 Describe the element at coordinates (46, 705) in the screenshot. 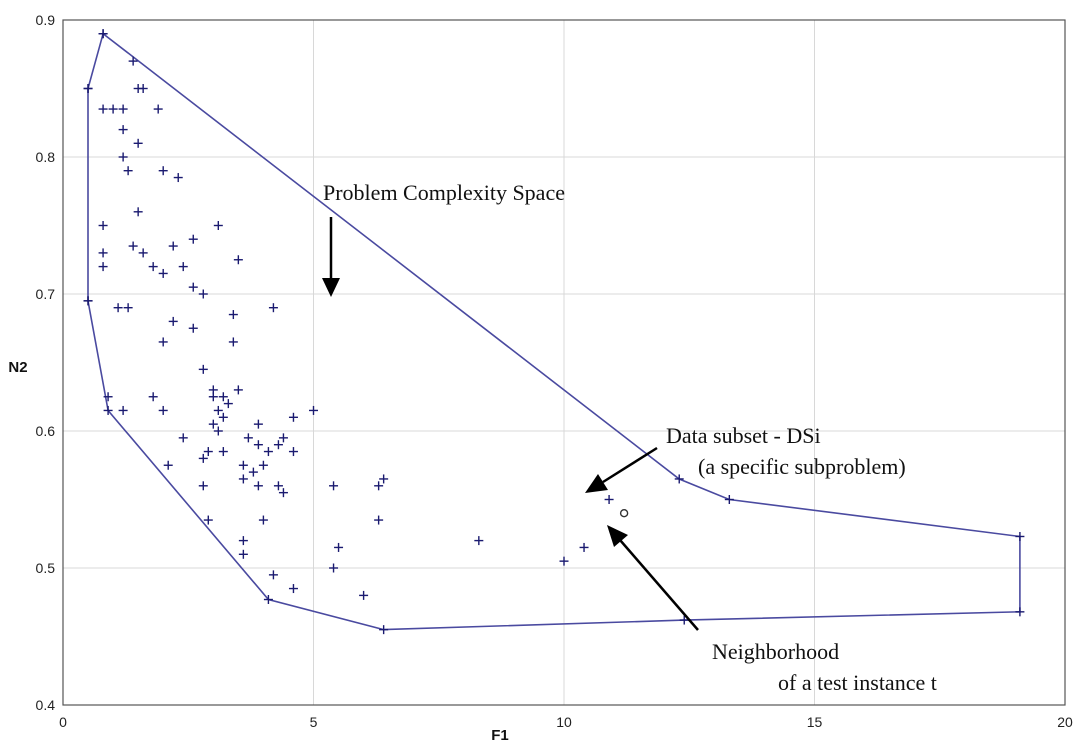

I see `y-tick-label: 0.4` at that location.